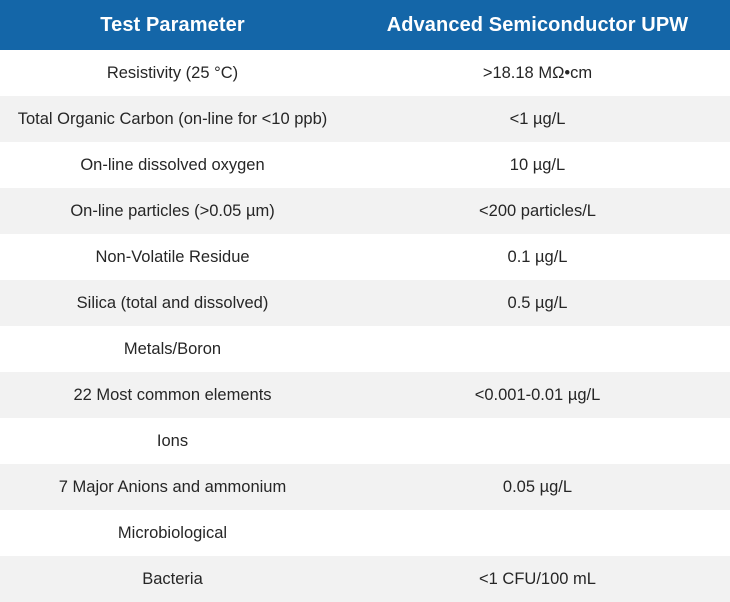  Describe the element at coordinates (172, 349) in the screenshot. I see `parameter-cell: Metals/Boron` at that location.